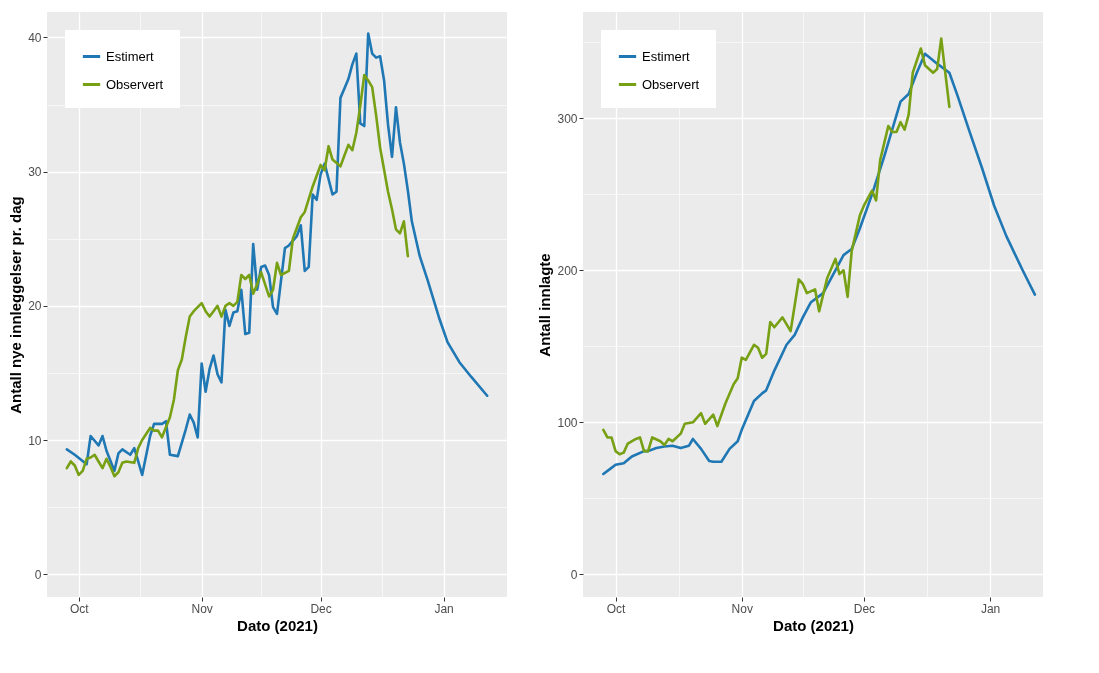 The height and width of the screenshot is (673, 1099). Describe the element at coordinates (567, 422) in the screenshot. I see `y-tick-label: 100` at that location.